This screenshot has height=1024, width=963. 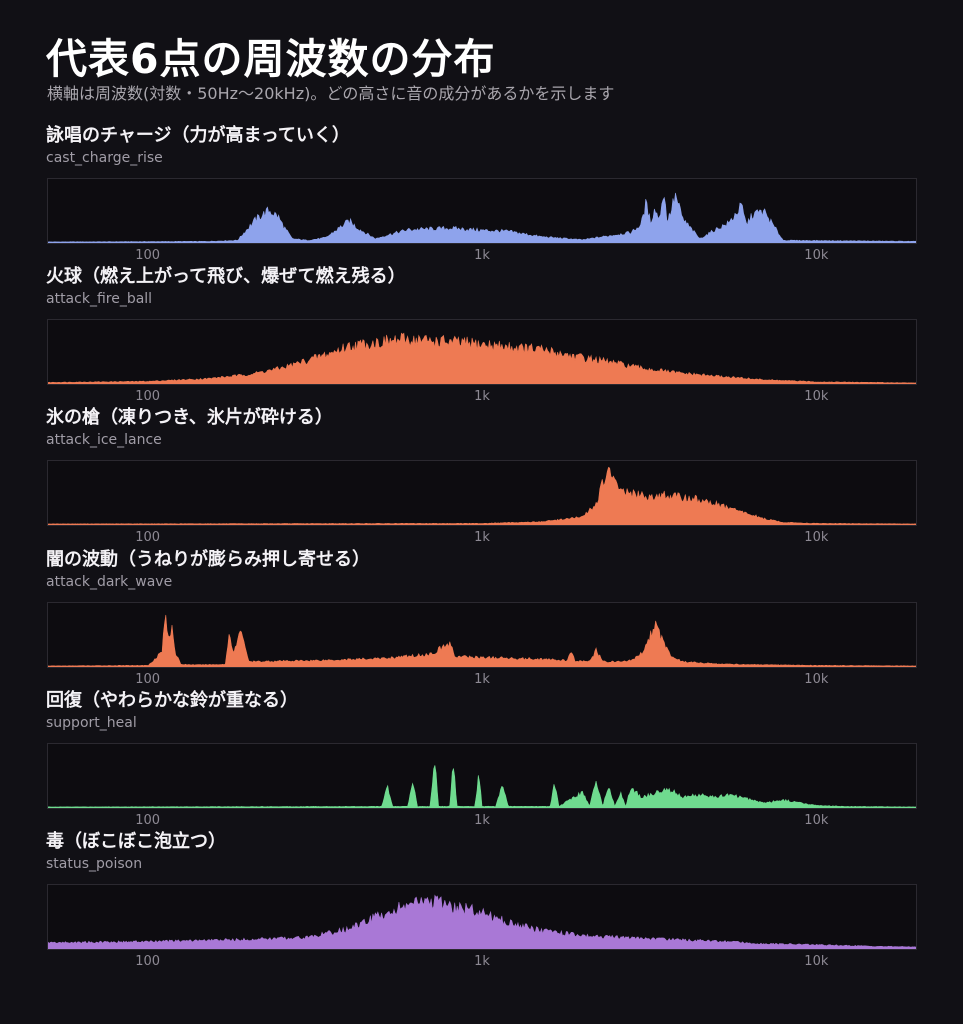 I want to click on panel-title: 氷の槍（凍りつき、氷片が砕ける）, so click(x=189, y=418).